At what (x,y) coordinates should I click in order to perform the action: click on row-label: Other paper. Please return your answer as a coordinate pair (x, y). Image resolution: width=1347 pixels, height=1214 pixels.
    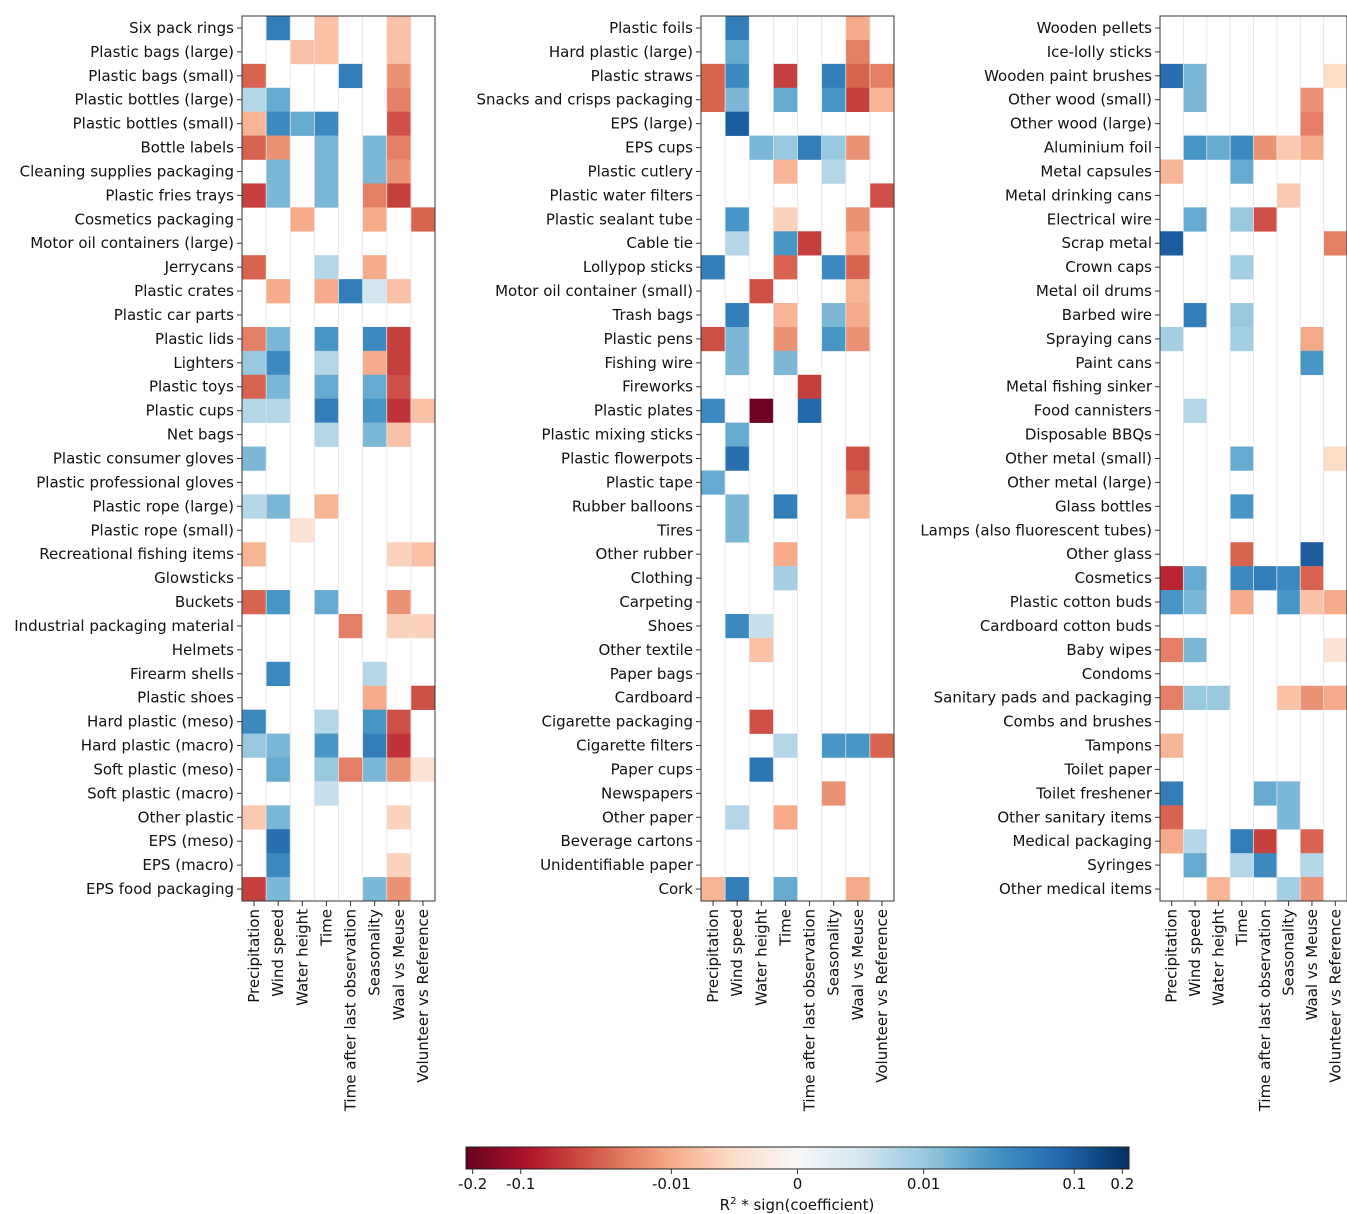
    Looking at the image, I should click on (648, 817).